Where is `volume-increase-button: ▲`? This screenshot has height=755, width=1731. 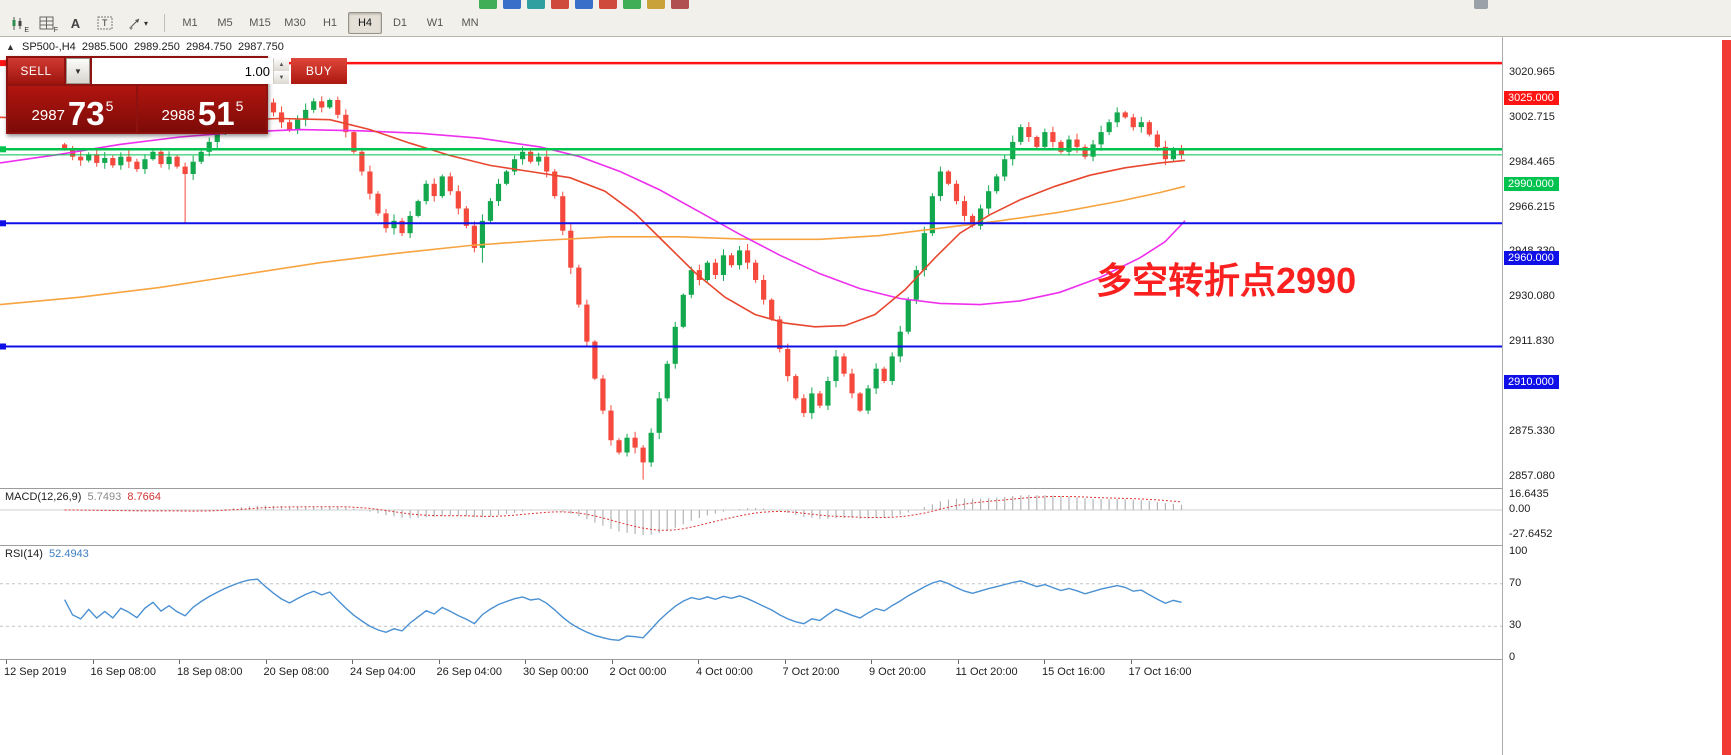
volume-increase-button: ▲ is located at coordinates (281, 64).